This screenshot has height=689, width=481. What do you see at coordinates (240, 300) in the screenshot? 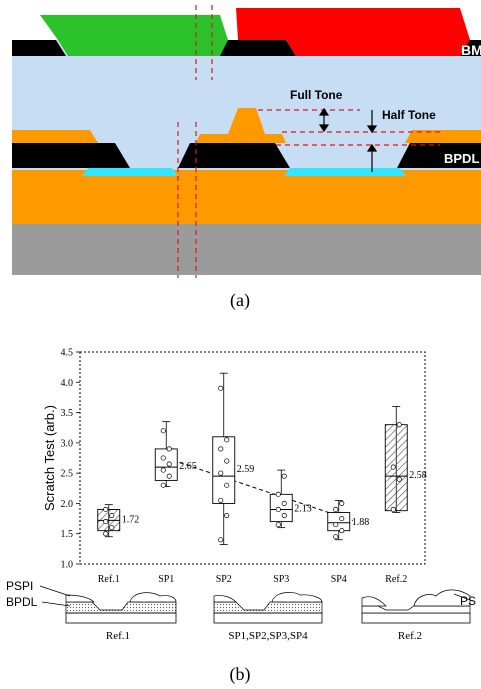
I see `caption-a: (a)` at bounding box center [240, 300].